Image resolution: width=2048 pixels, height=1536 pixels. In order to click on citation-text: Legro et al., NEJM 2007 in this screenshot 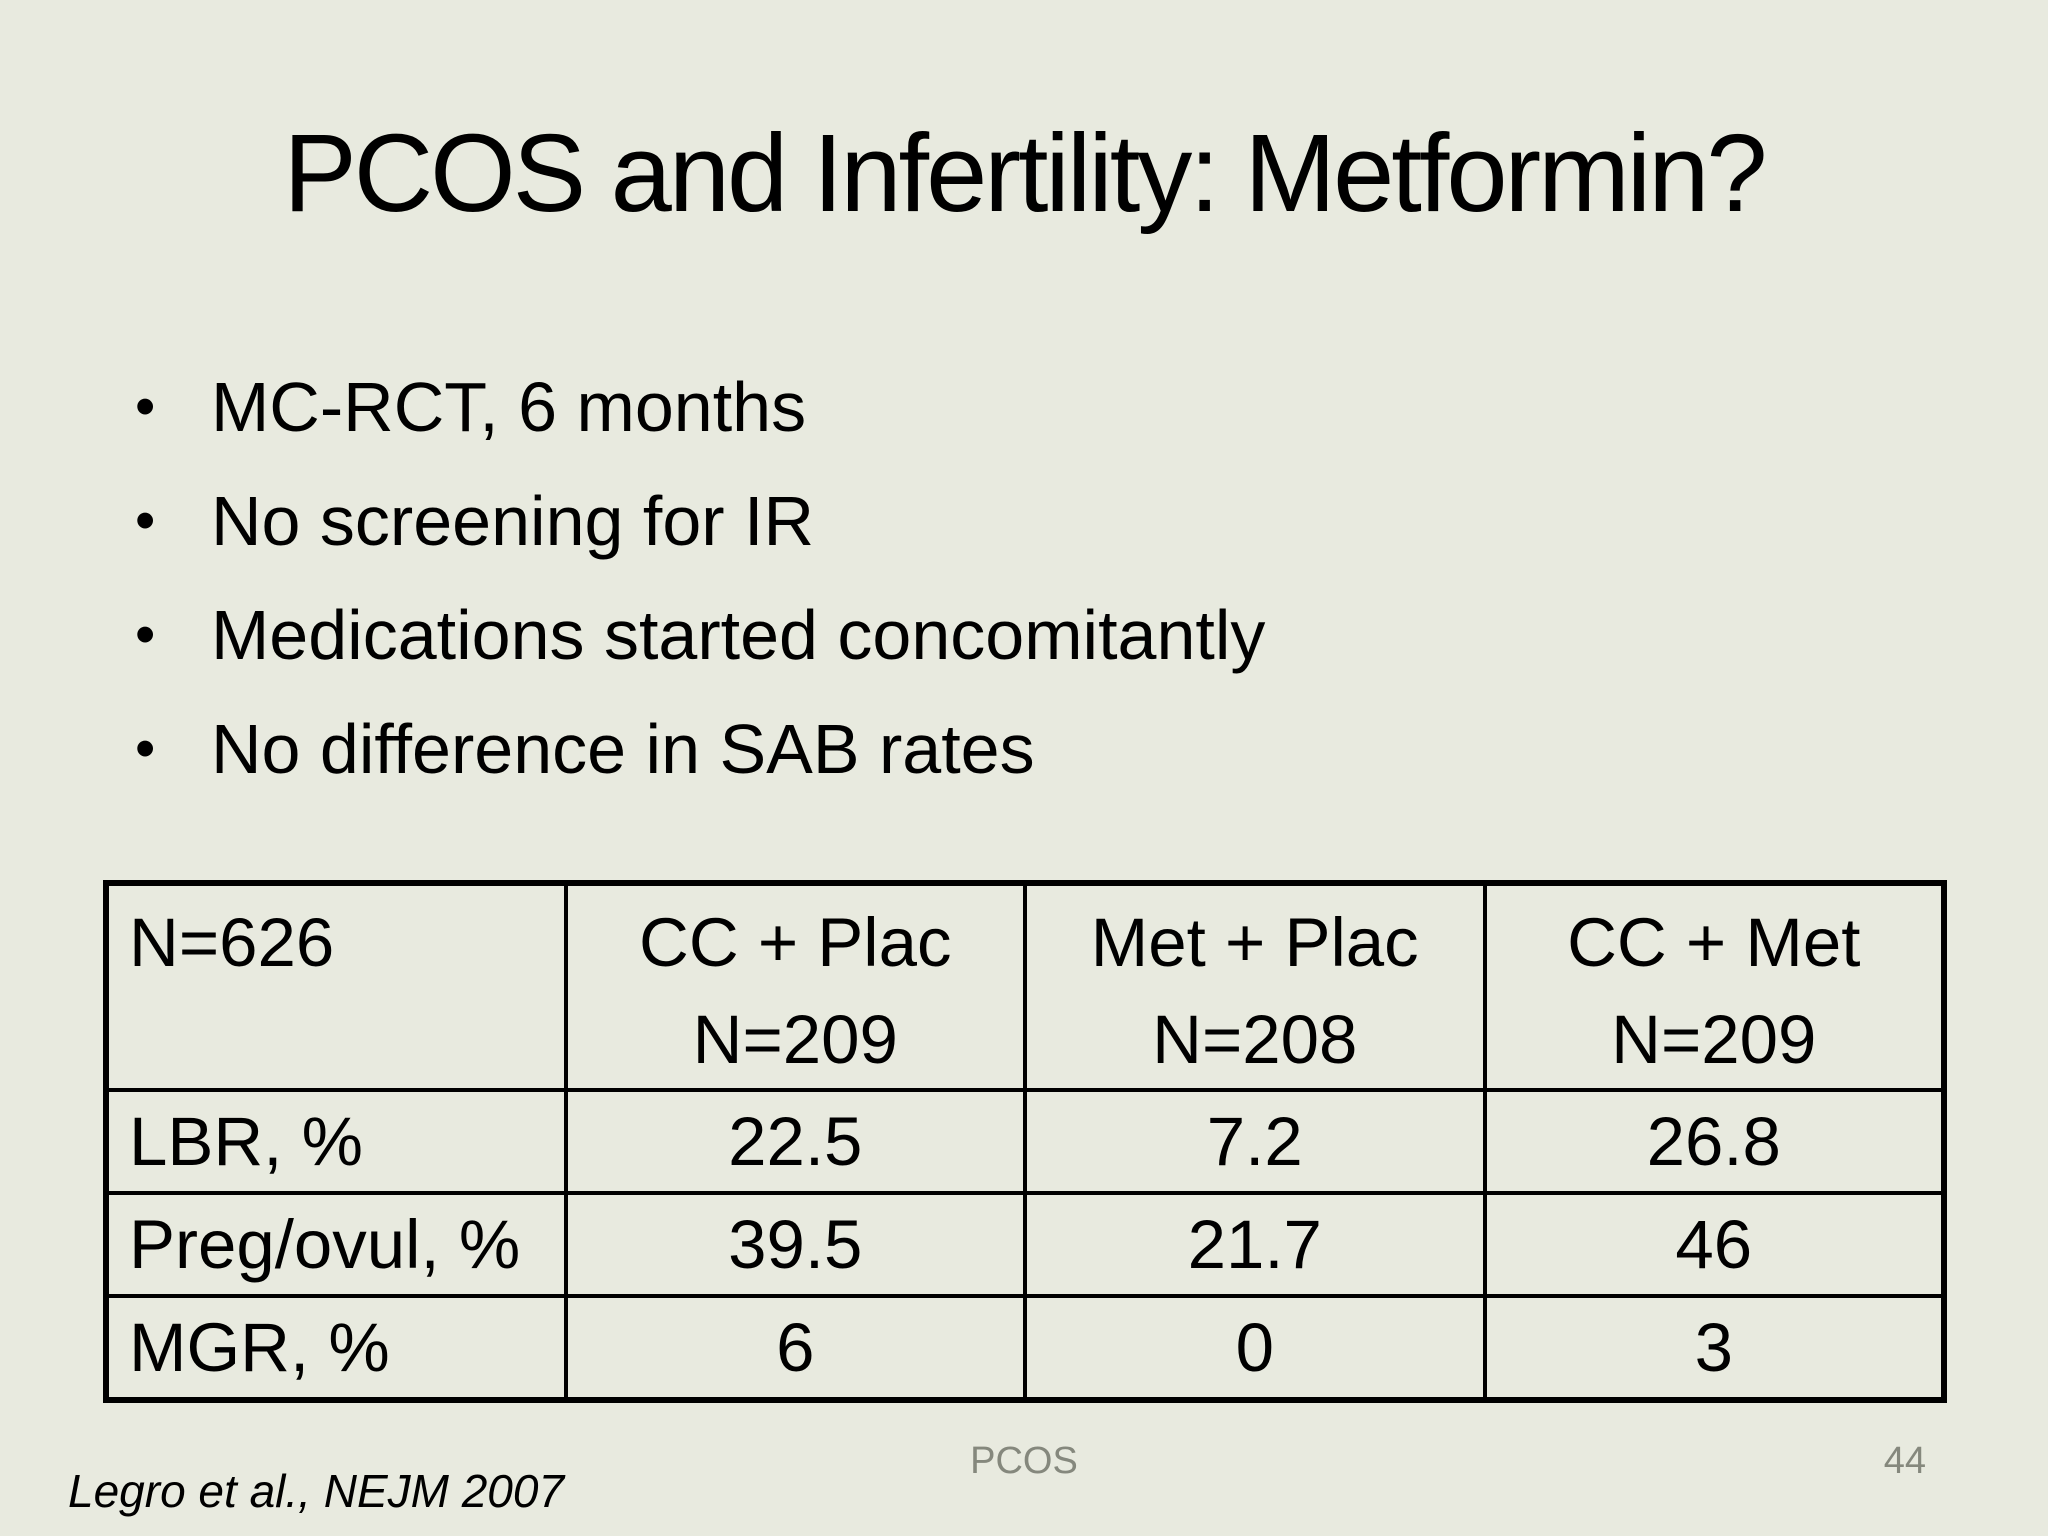, I will do `click(316, 1491)`.